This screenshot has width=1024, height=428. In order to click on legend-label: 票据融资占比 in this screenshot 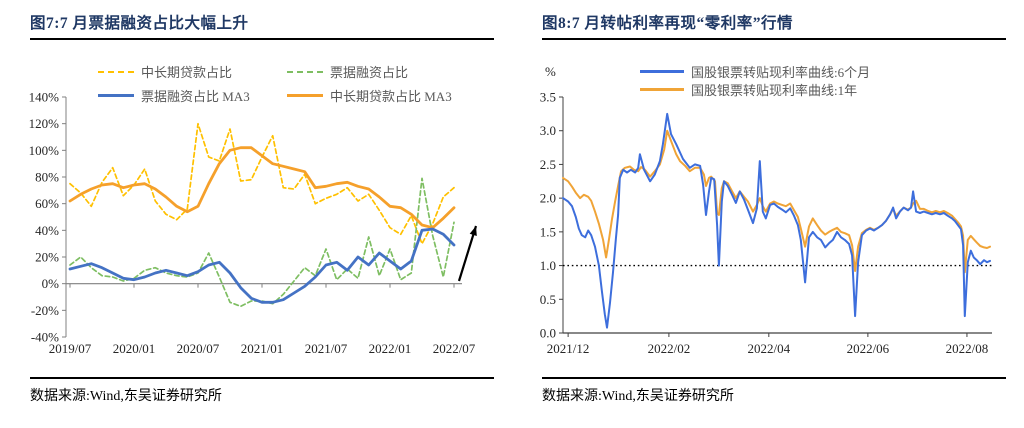, I will do `click(369, 72)`.